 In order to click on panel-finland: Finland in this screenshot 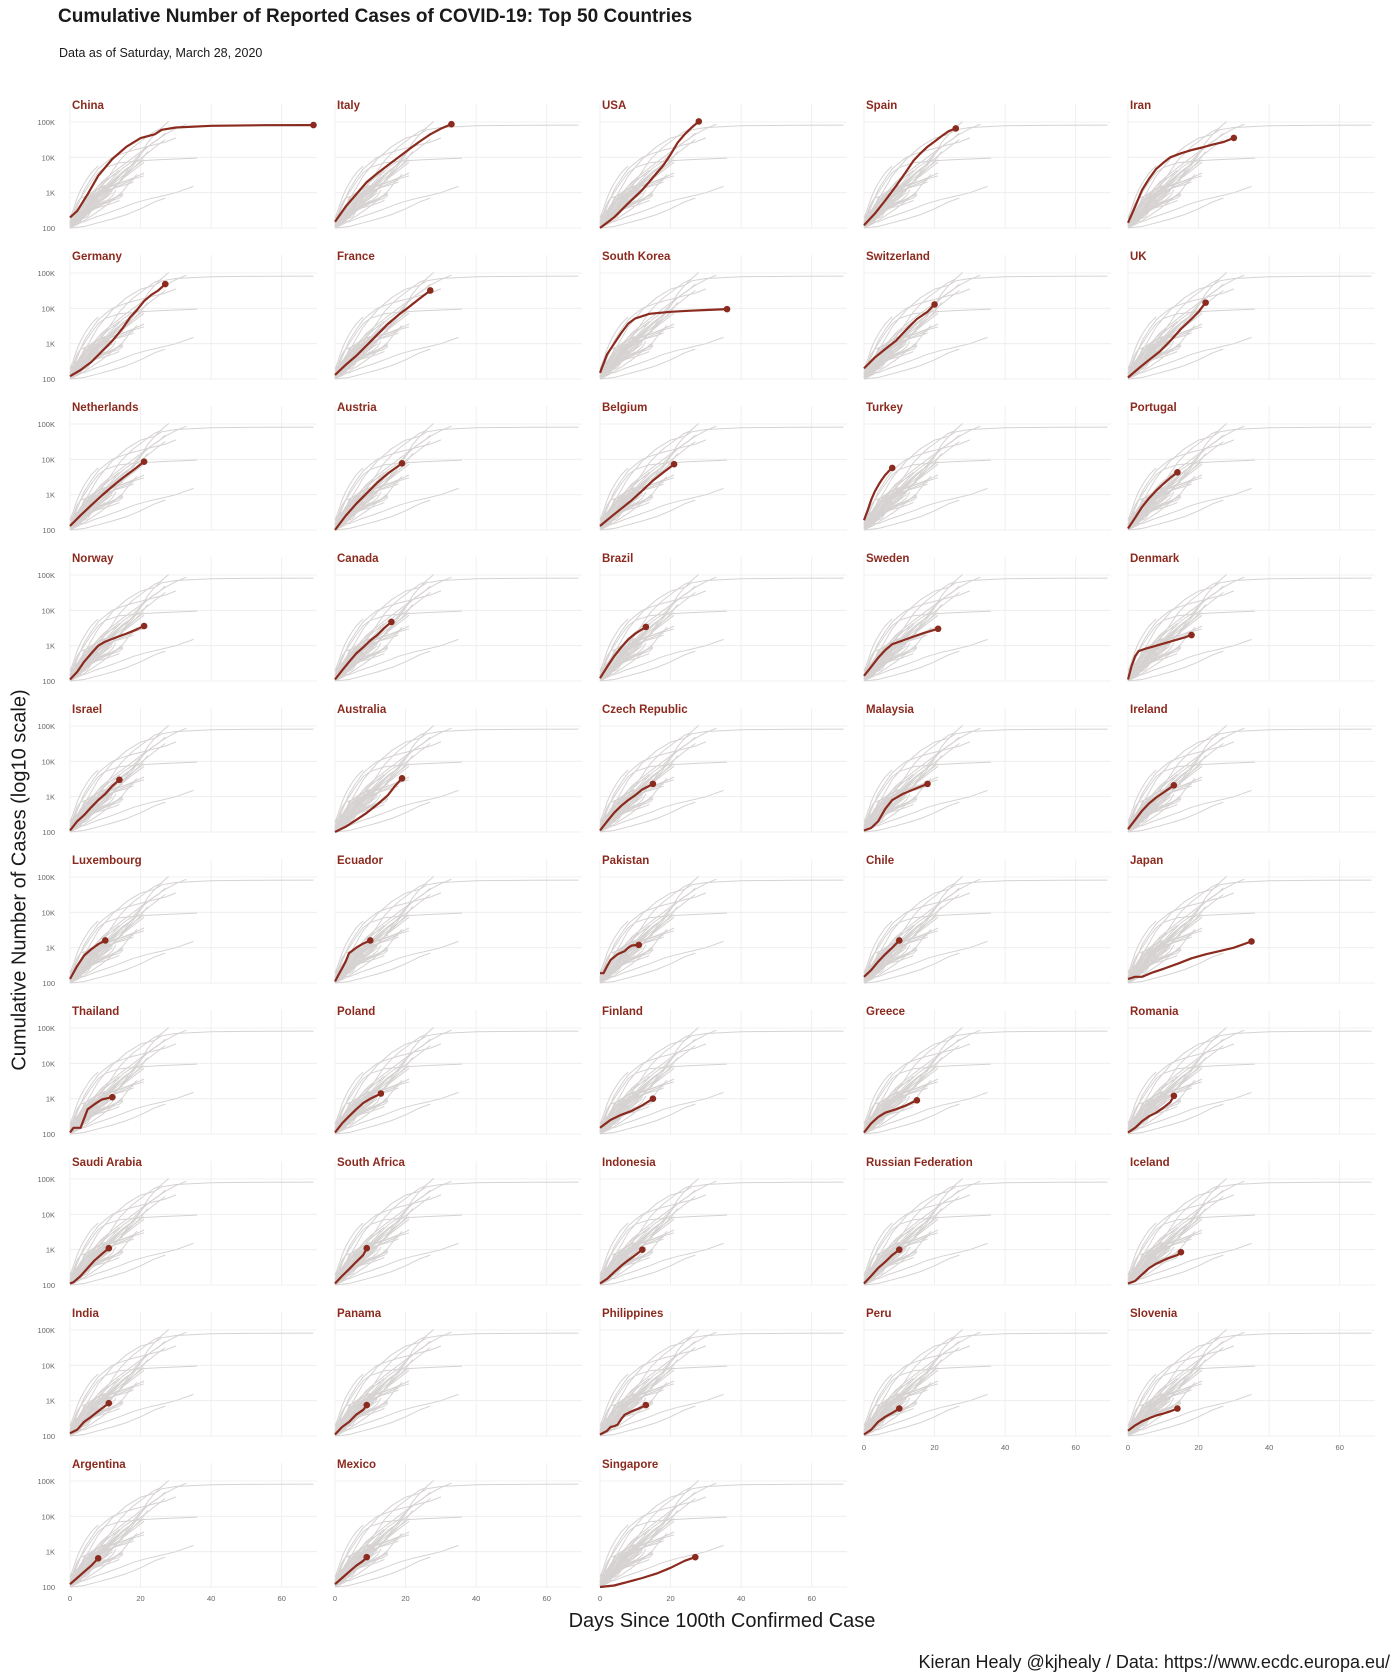, I will do `click(723, 1070)`.